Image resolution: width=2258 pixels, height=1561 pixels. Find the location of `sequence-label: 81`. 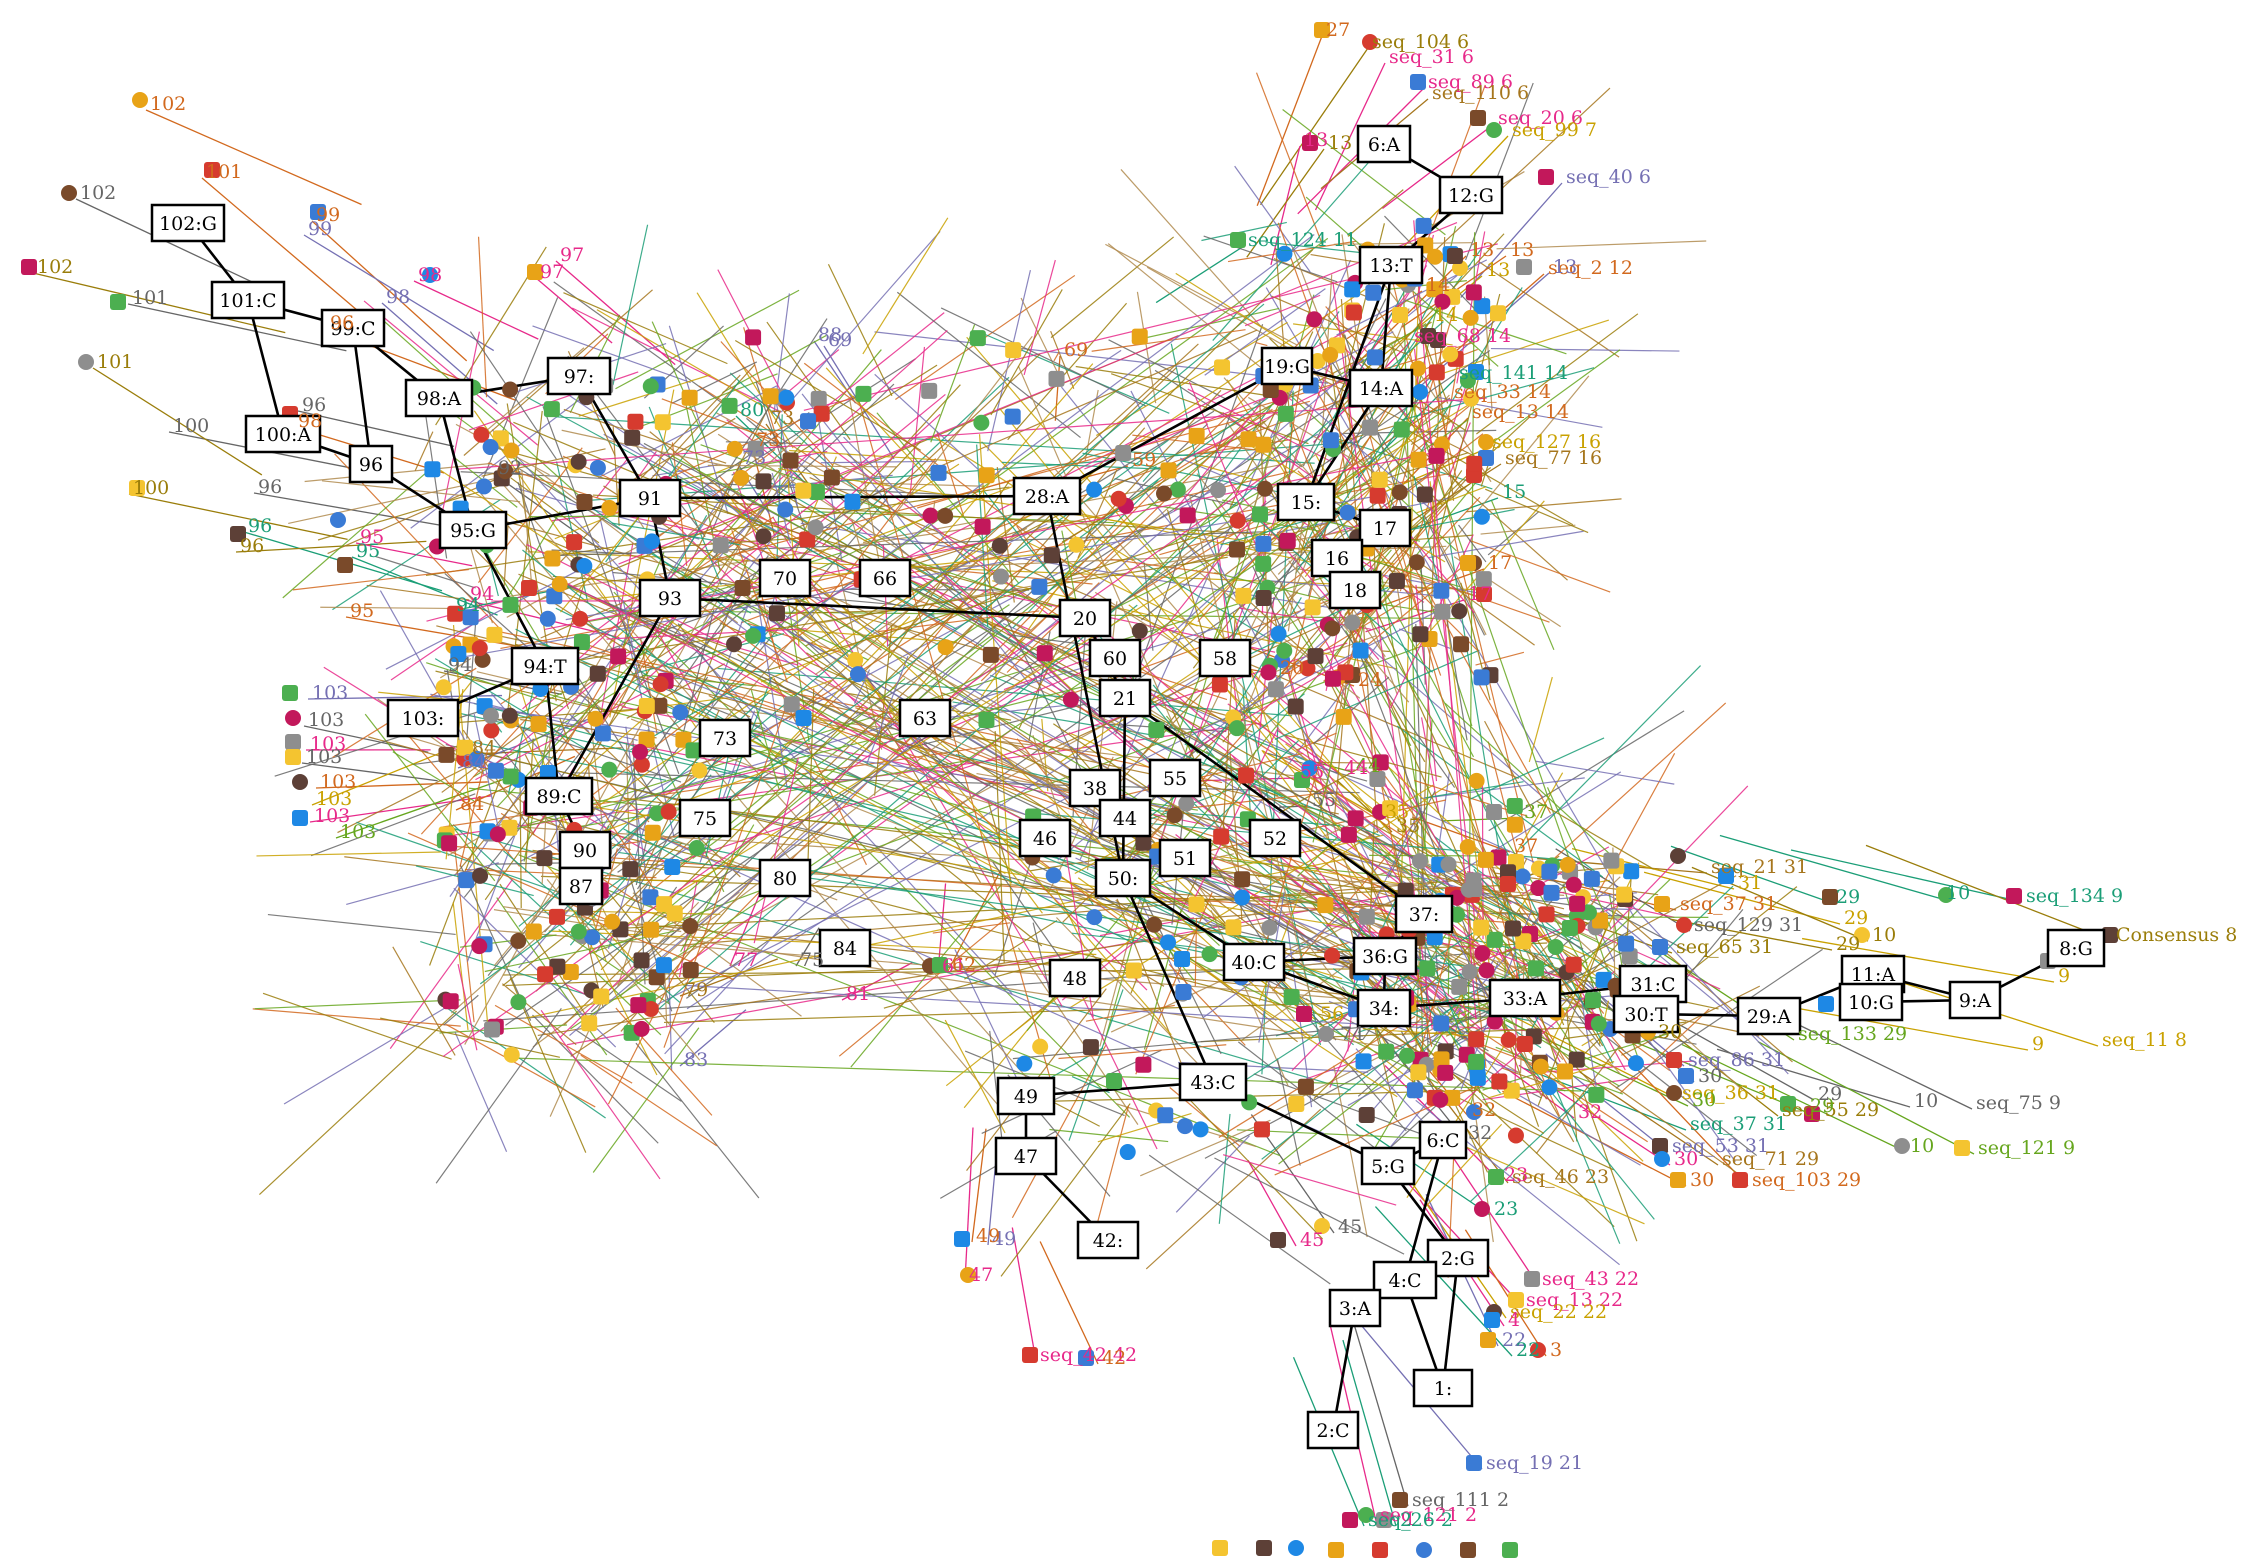

sequence-label: 81 is located at coordinates (858, 994).